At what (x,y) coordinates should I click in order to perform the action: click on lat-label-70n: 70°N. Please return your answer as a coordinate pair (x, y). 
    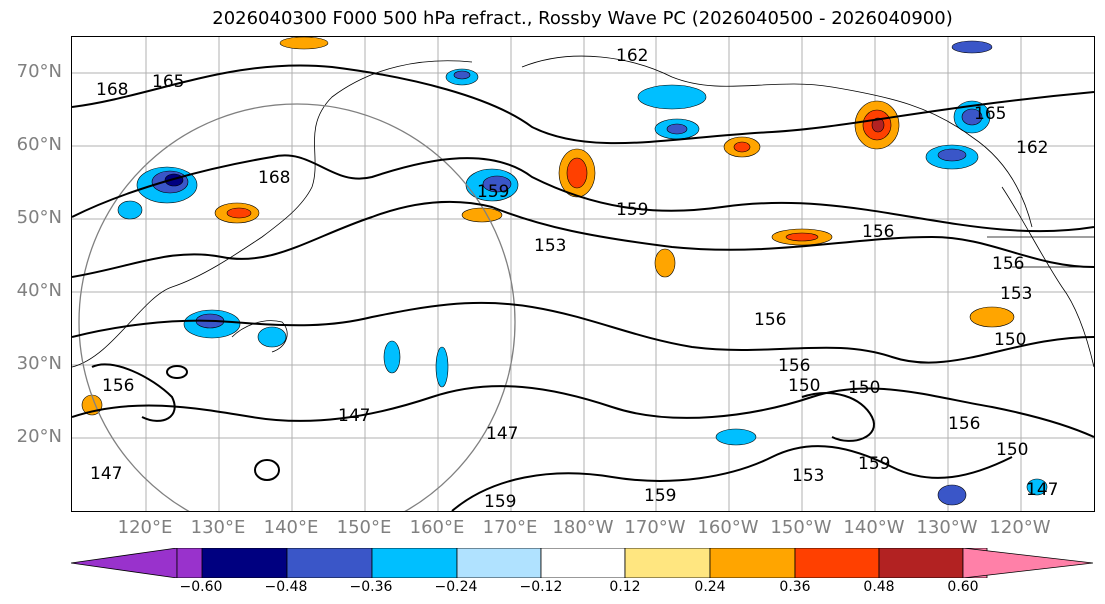
    Looking at the image, I should click on (39, 71).